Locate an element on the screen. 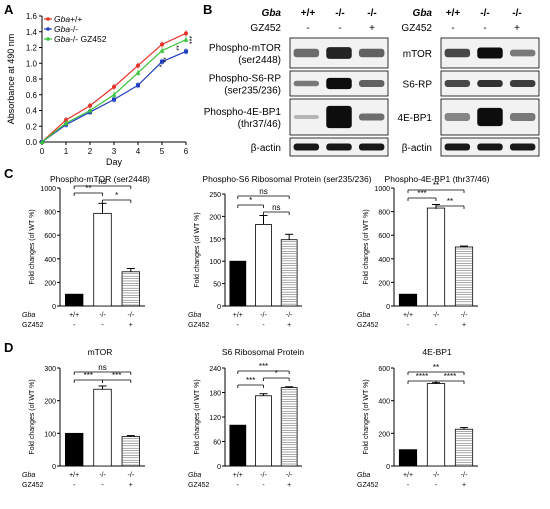 Image resolution: width=550 pixels, height=509 pixels. blot-label: 4E-BP1 is located at coordinates (415, 118).